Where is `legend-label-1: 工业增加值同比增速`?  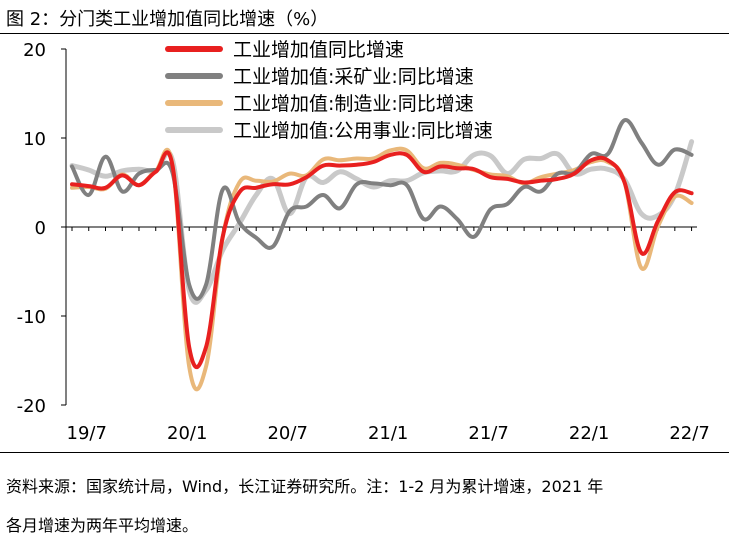
legend-label-1: 工业增加值同比增速 is located at coordinates (318, 50).